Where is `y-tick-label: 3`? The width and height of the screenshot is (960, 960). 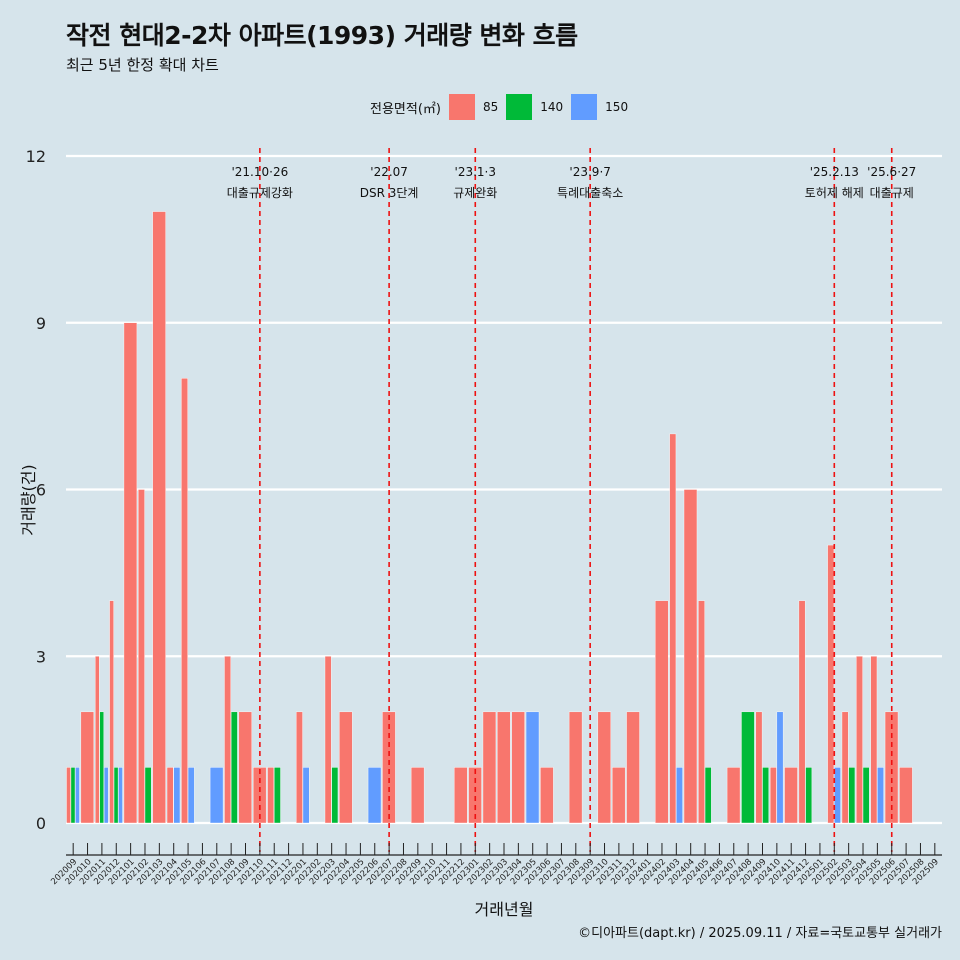 y-tick-label: 3 is located at coordinates (41, 656).